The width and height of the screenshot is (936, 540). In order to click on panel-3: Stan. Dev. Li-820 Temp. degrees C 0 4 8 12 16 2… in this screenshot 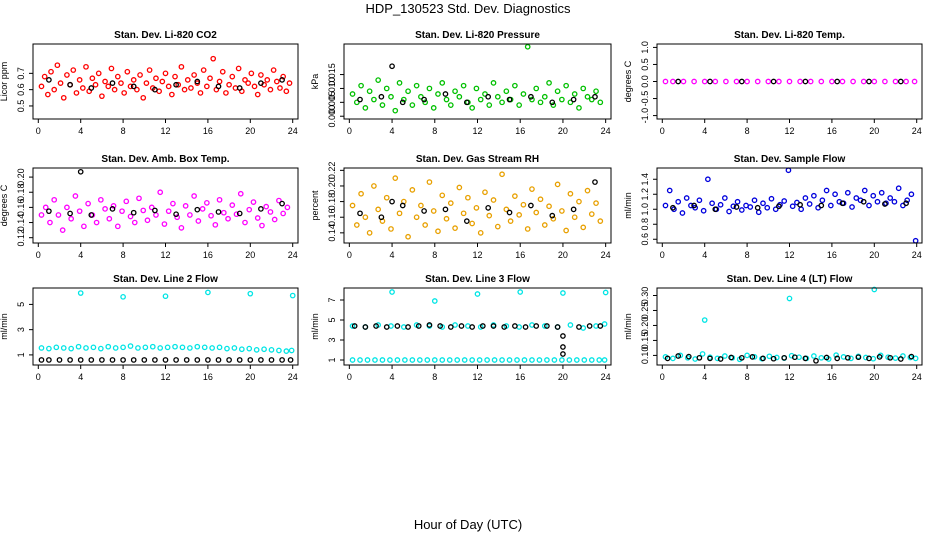, I will do `click(773, 83)`.